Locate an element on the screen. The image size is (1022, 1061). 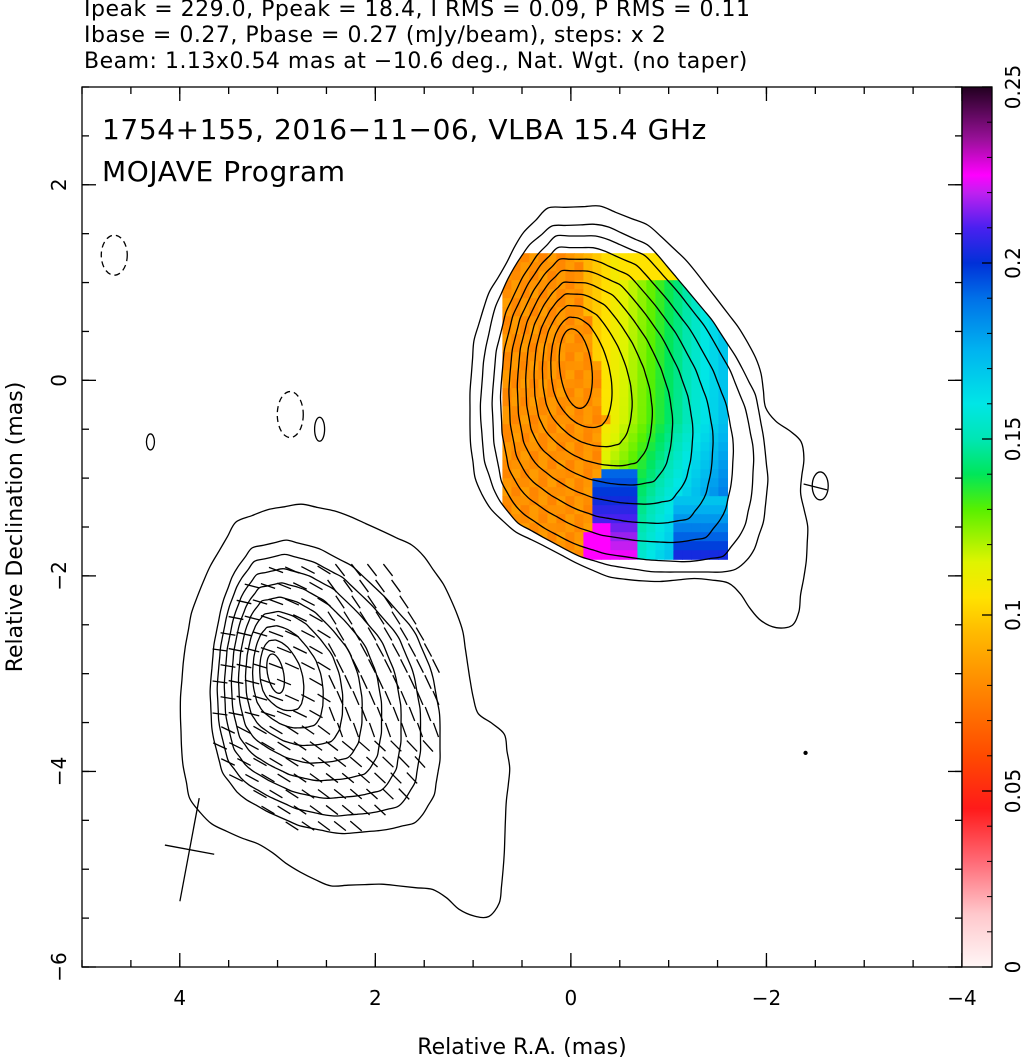
noise-dot is located at coordinates (805, 753).